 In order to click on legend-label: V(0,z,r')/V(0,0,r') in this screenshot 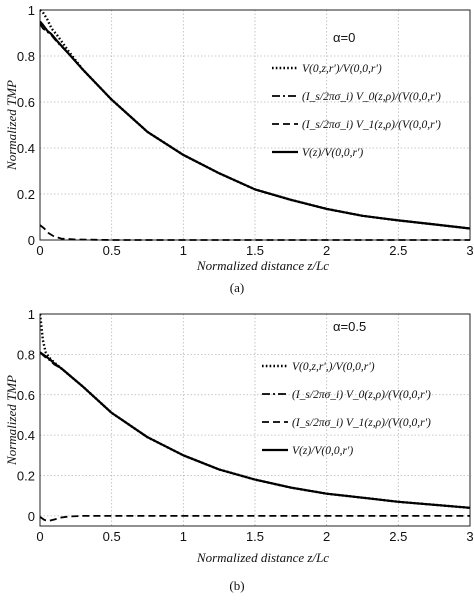, I will do `click(342, 69)`.